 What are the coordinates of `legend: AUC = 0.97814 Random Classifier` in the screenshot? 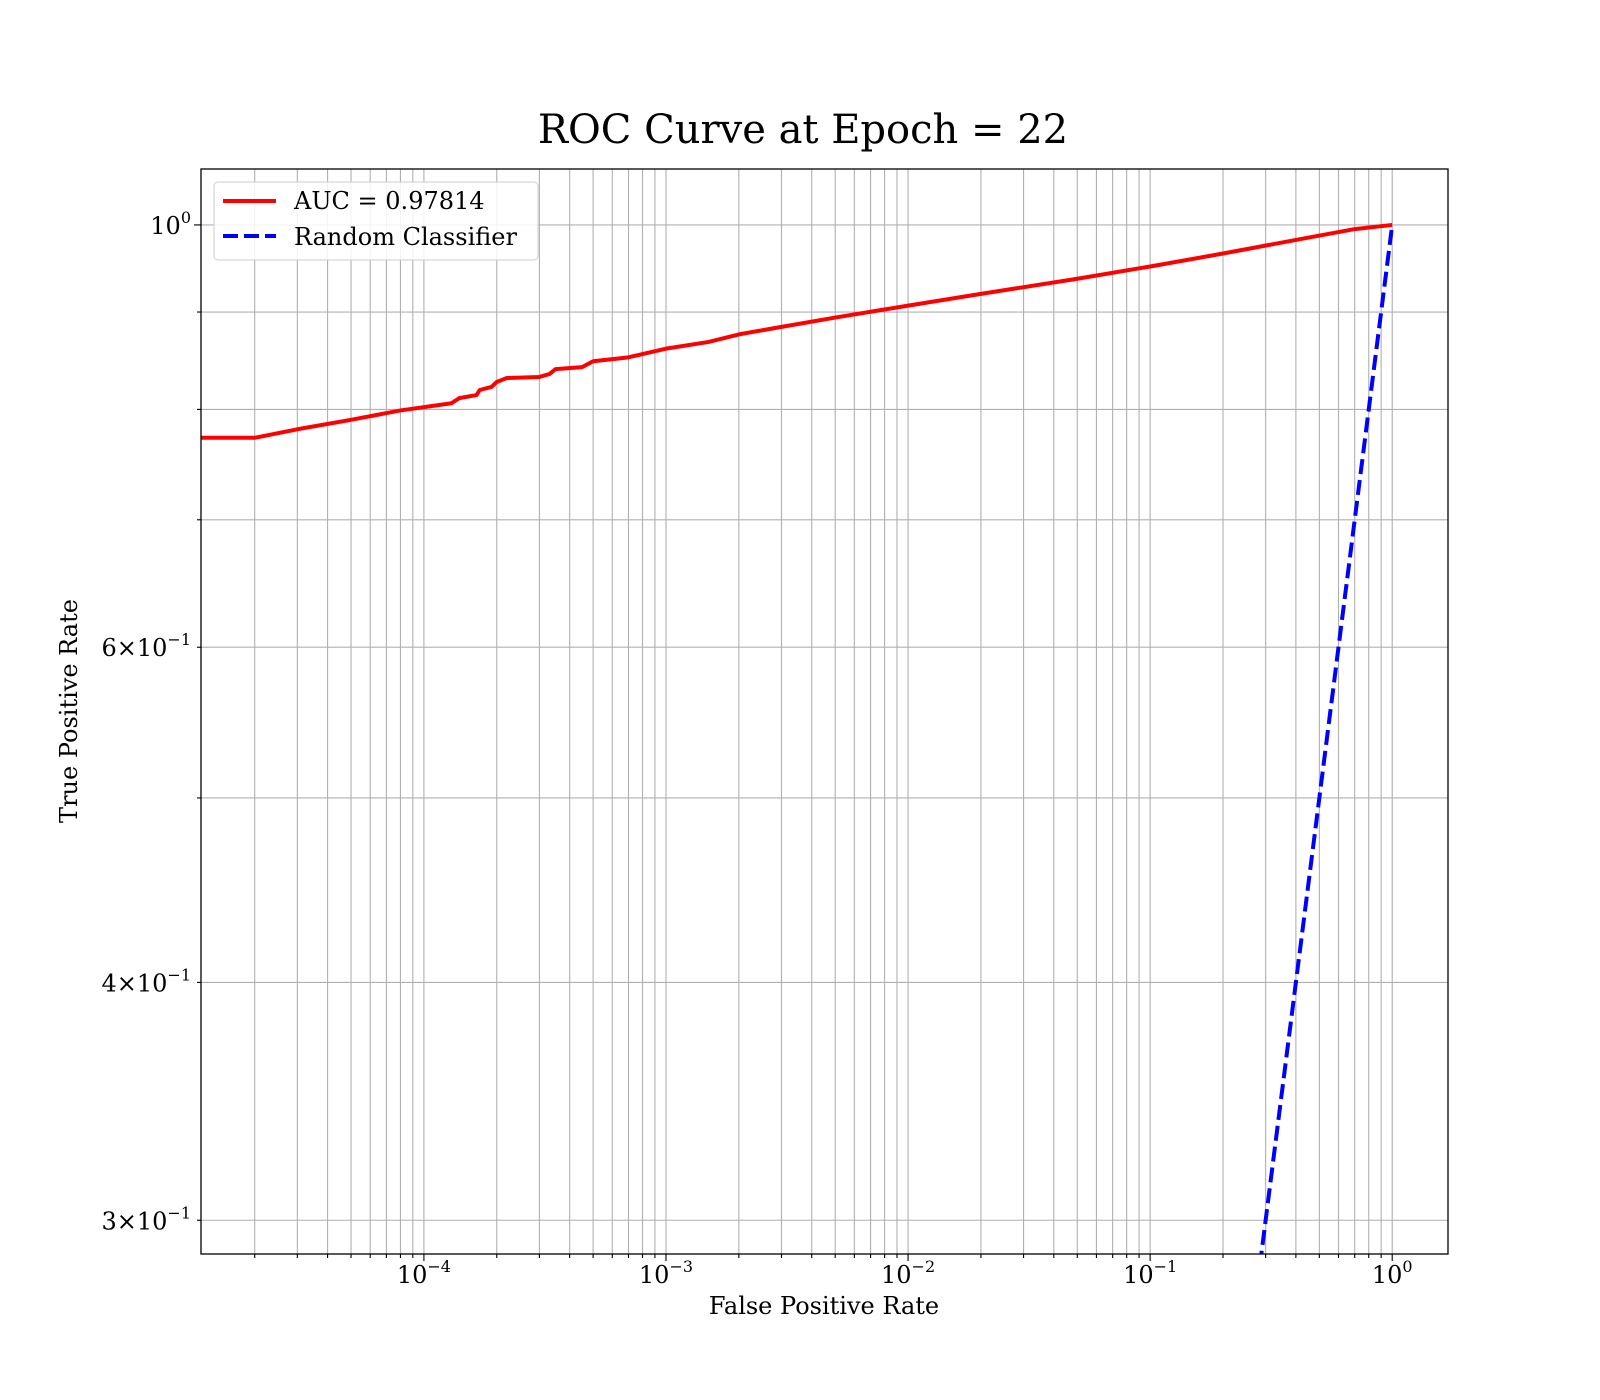 It's located at (376, 221).